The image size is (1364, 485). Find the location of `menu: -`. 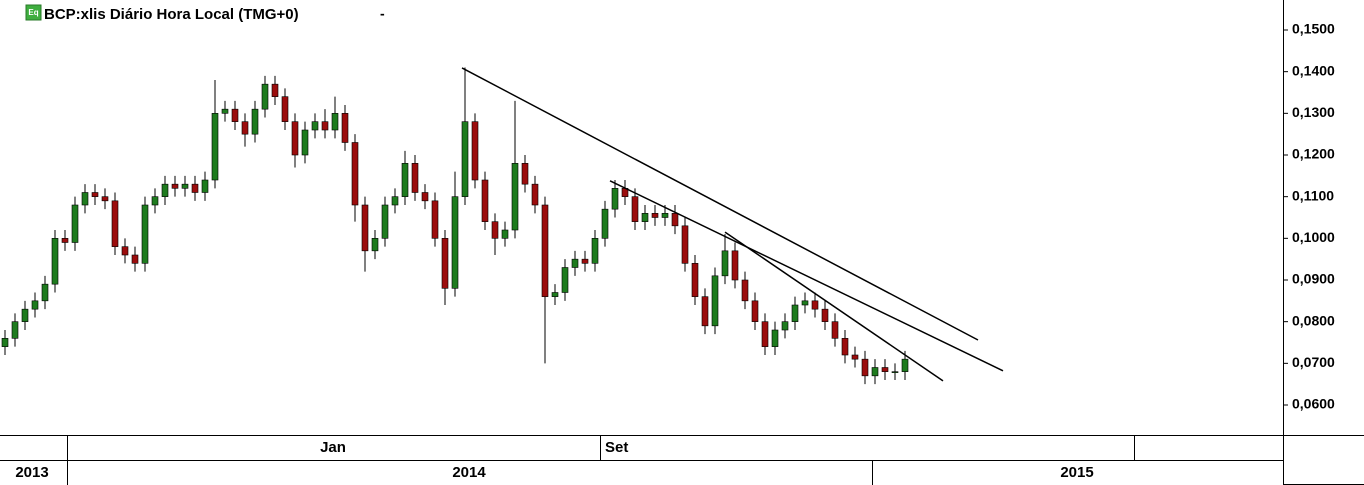

menu: - is located at coordinates (382, 14).